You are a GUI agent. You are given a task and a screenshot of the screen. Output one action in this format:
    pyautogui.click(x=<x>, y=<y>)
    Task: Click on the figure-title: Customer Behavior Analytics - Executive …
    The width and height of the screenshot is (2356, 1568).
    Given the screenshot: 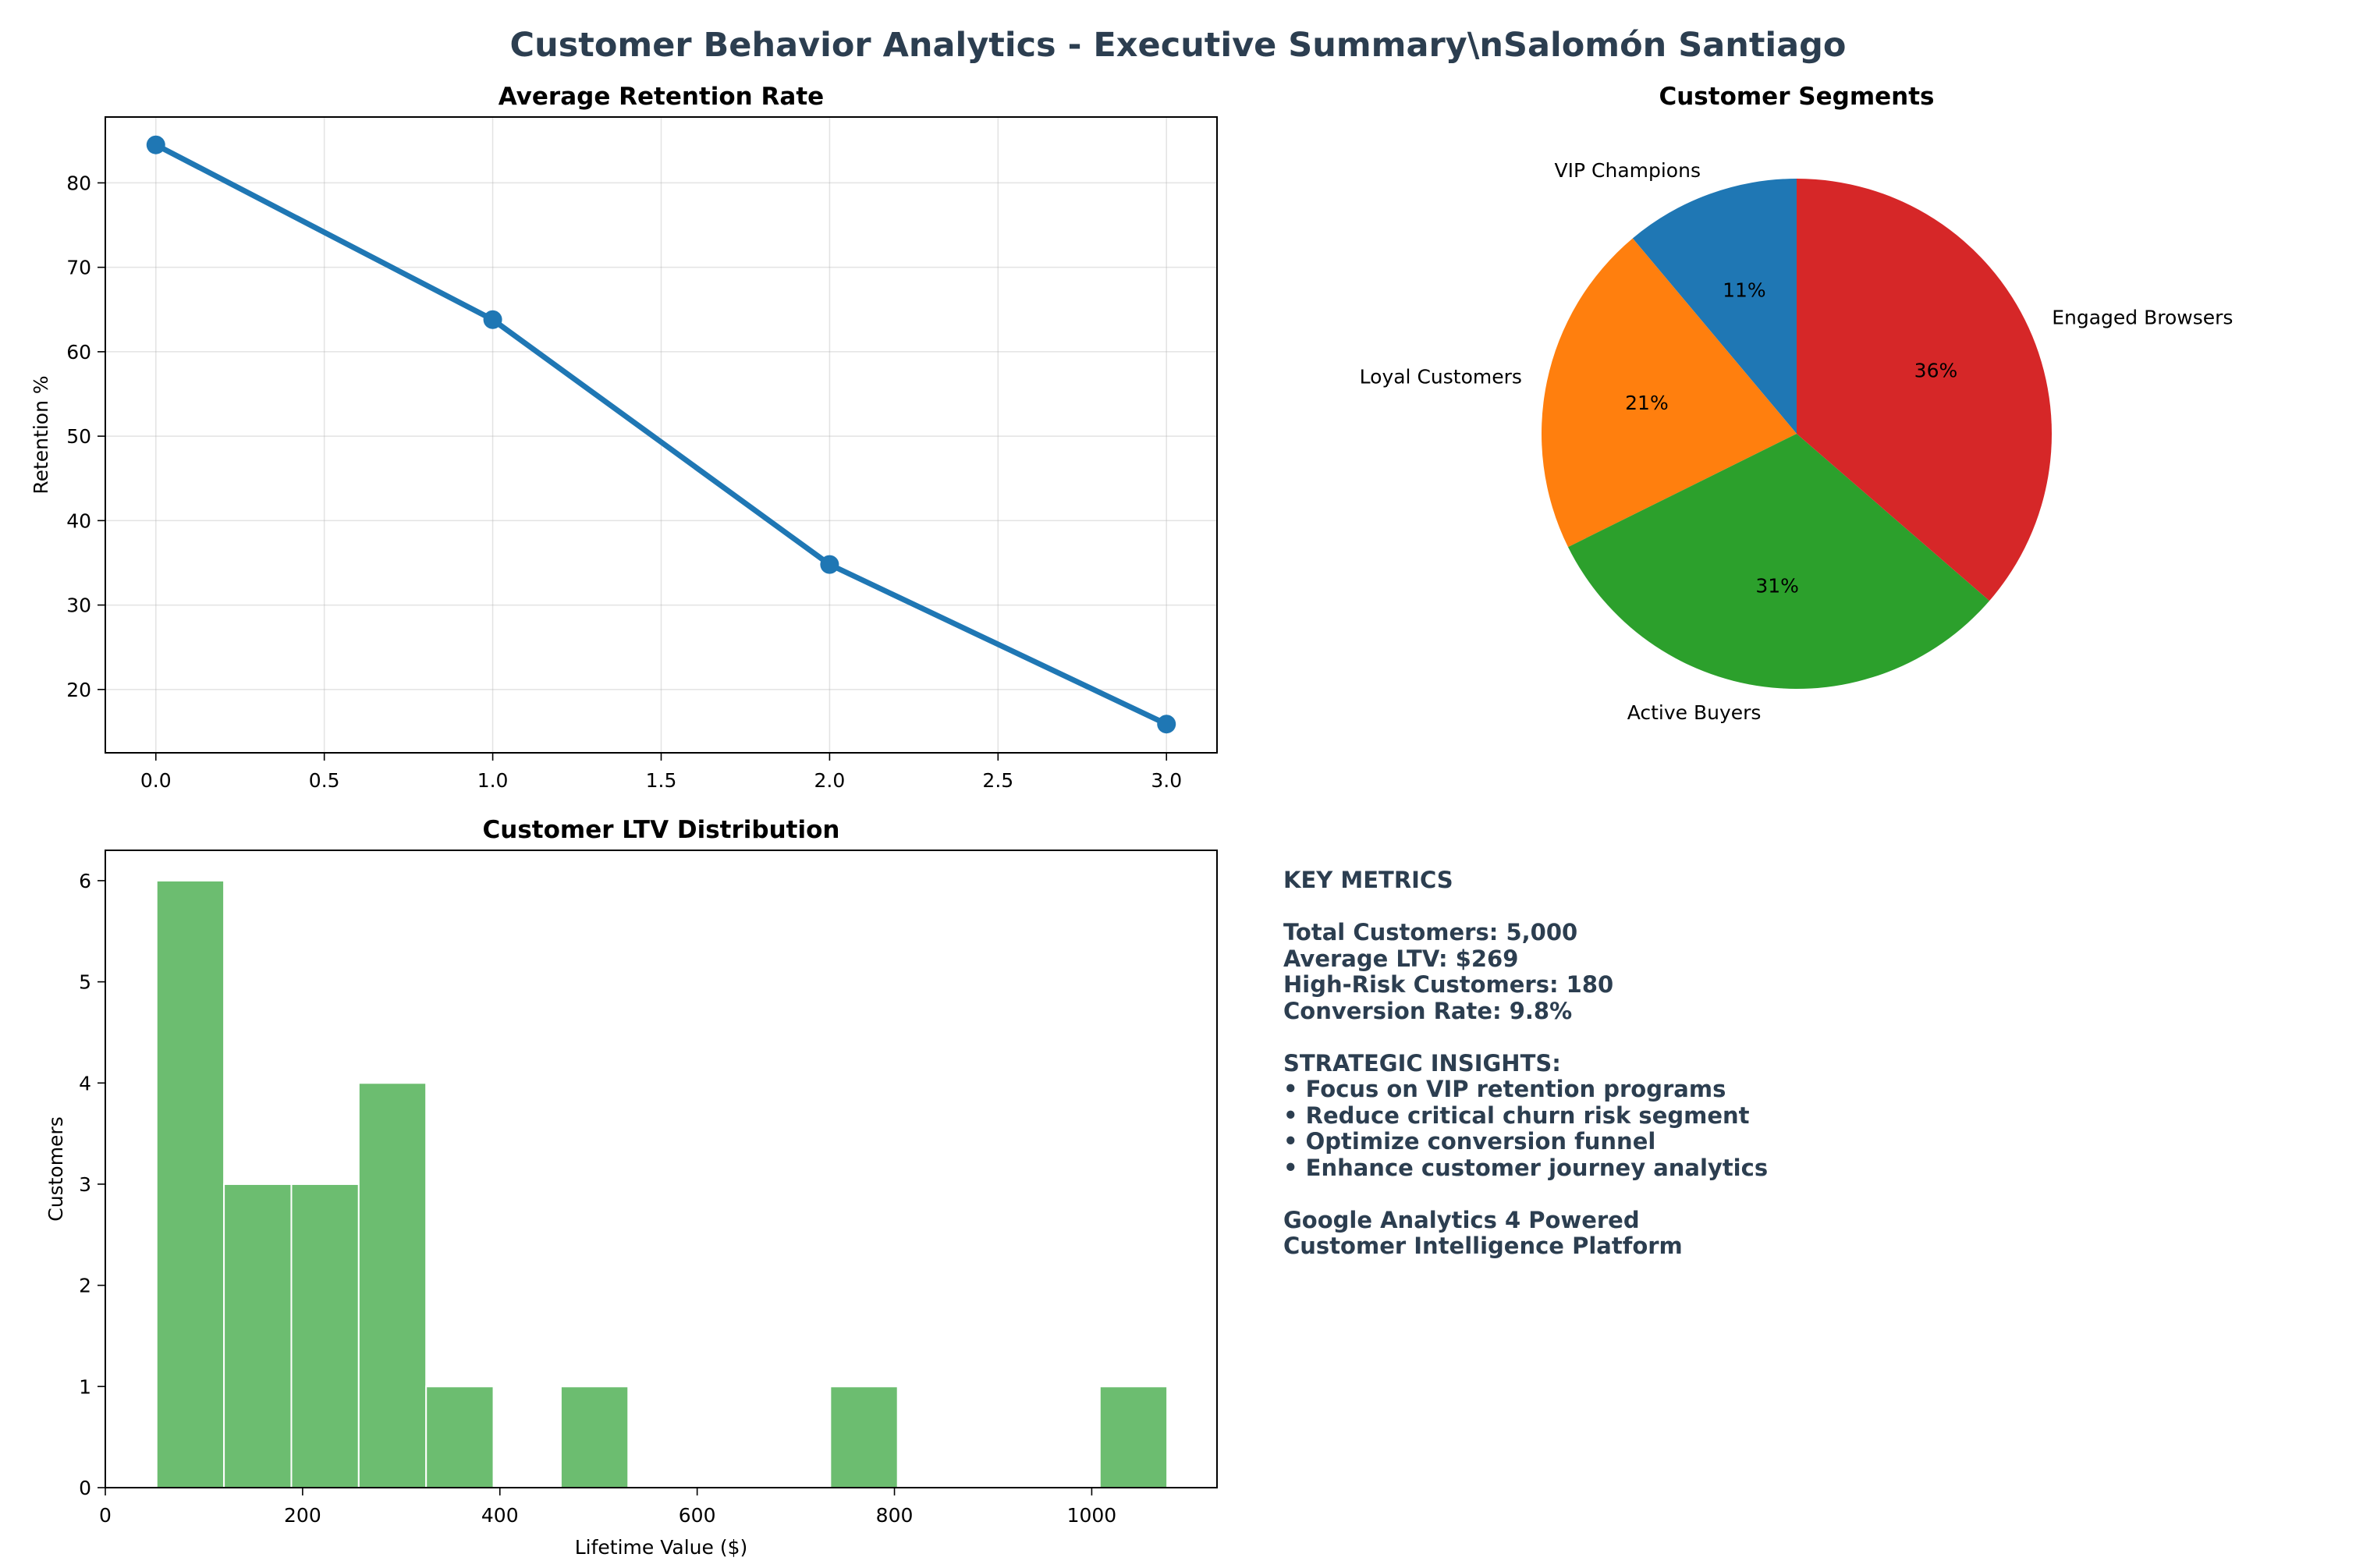 What is the action you would take?
    pyautogui.click(x=1178, y=46)
    